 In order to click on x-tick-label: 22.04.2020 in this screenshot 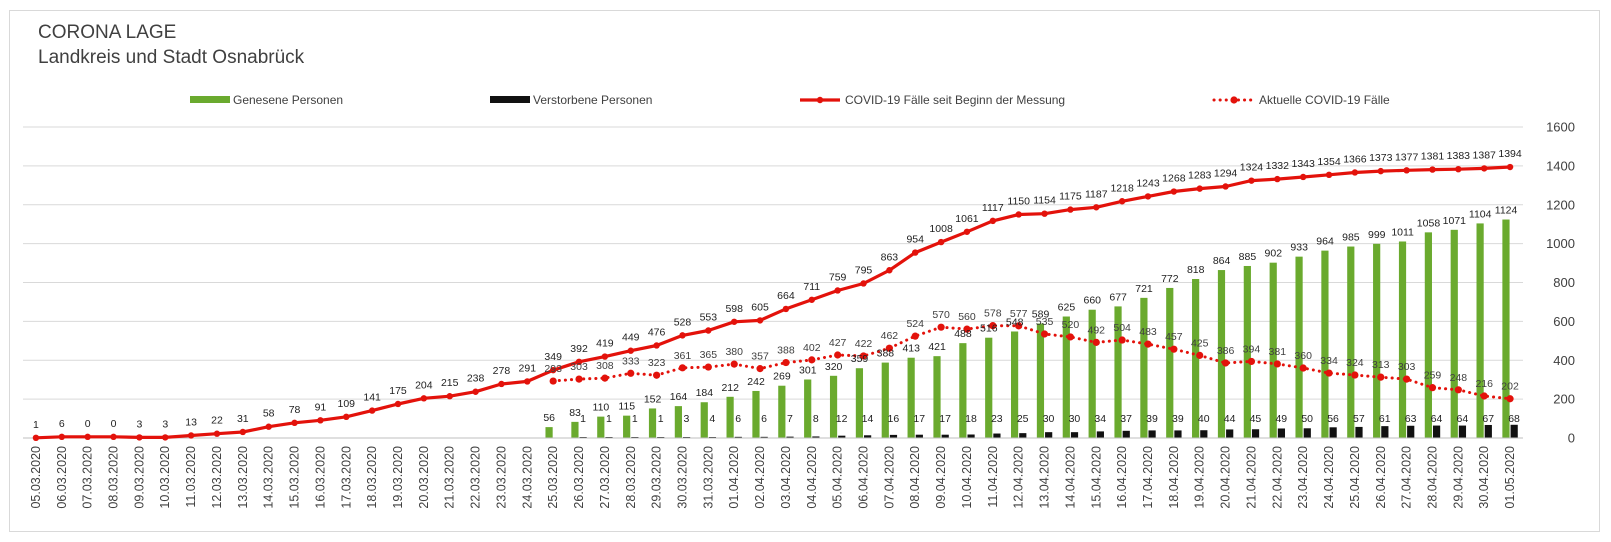, I will do `click(1277, 477)`.